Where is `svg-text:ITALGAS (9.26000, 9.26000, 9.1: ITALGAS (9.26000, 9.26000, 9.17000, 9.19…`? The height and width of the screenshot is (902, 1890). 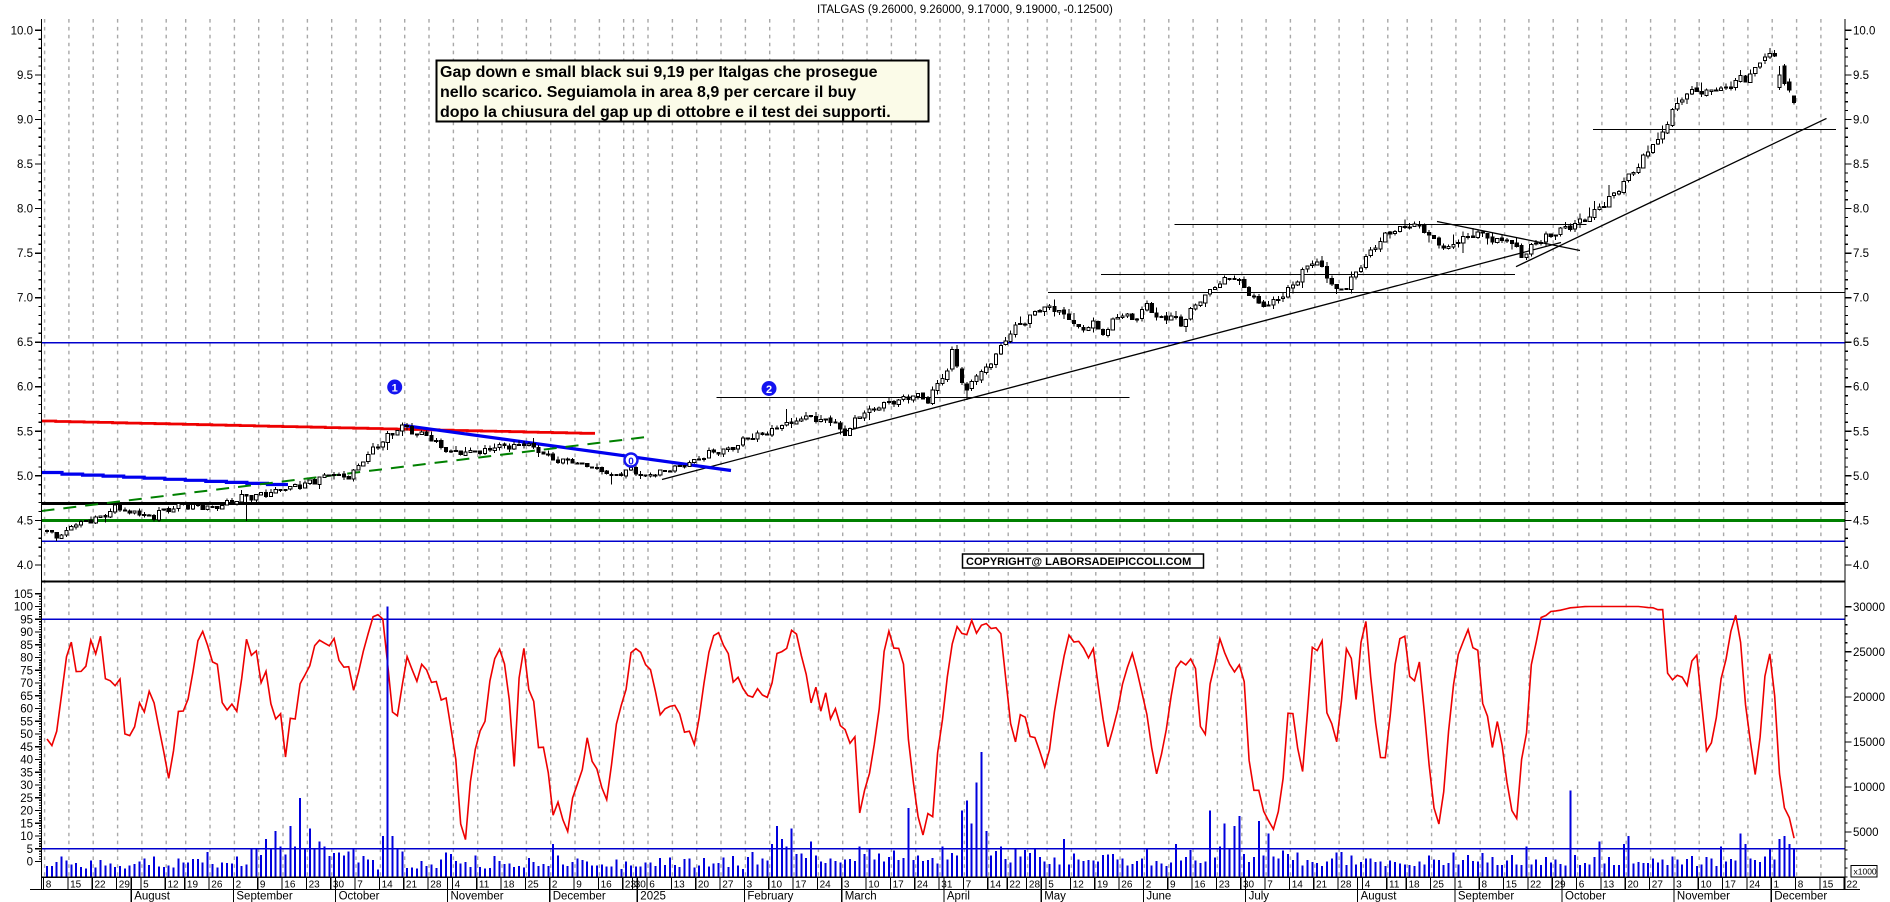
svg-text:ITALGAS (9.26000, 9.26000, 9.1: ITALGAS (9.26000, 9.26000, 9.17000, 9.19… is located at coordinates (965, 10).